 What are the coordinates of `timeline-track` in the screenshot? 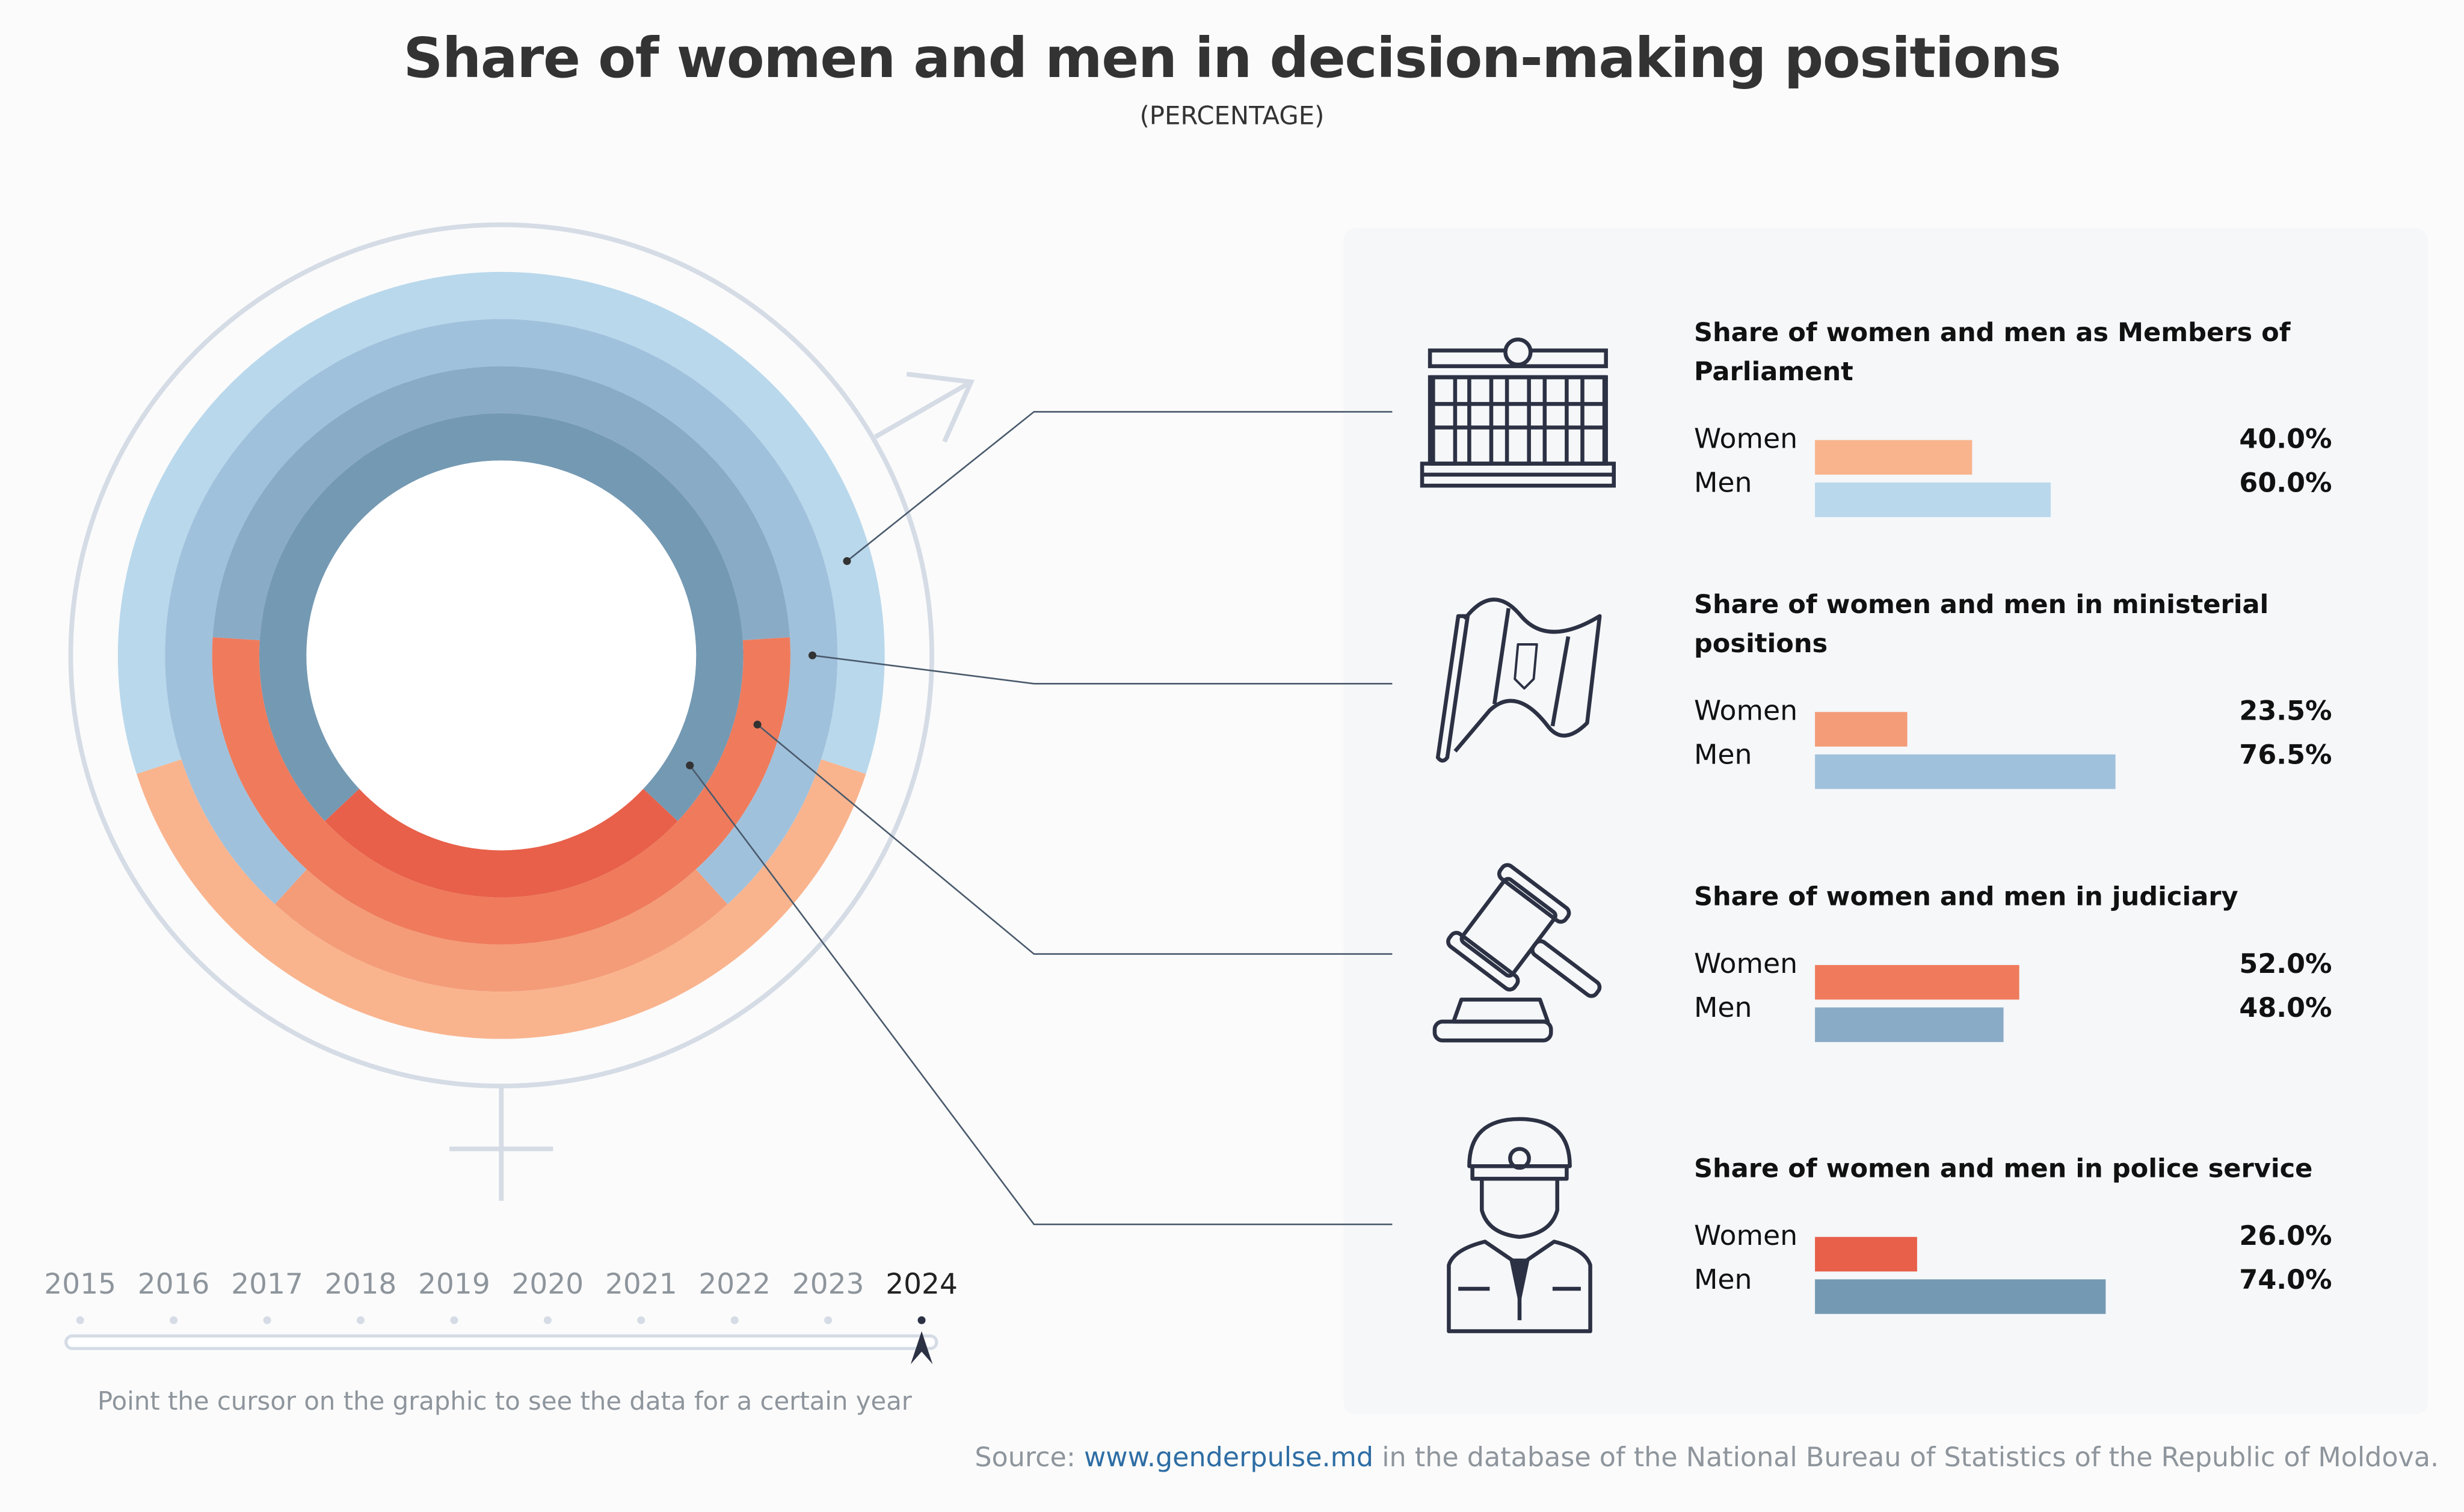 It's located at (501, 1342).